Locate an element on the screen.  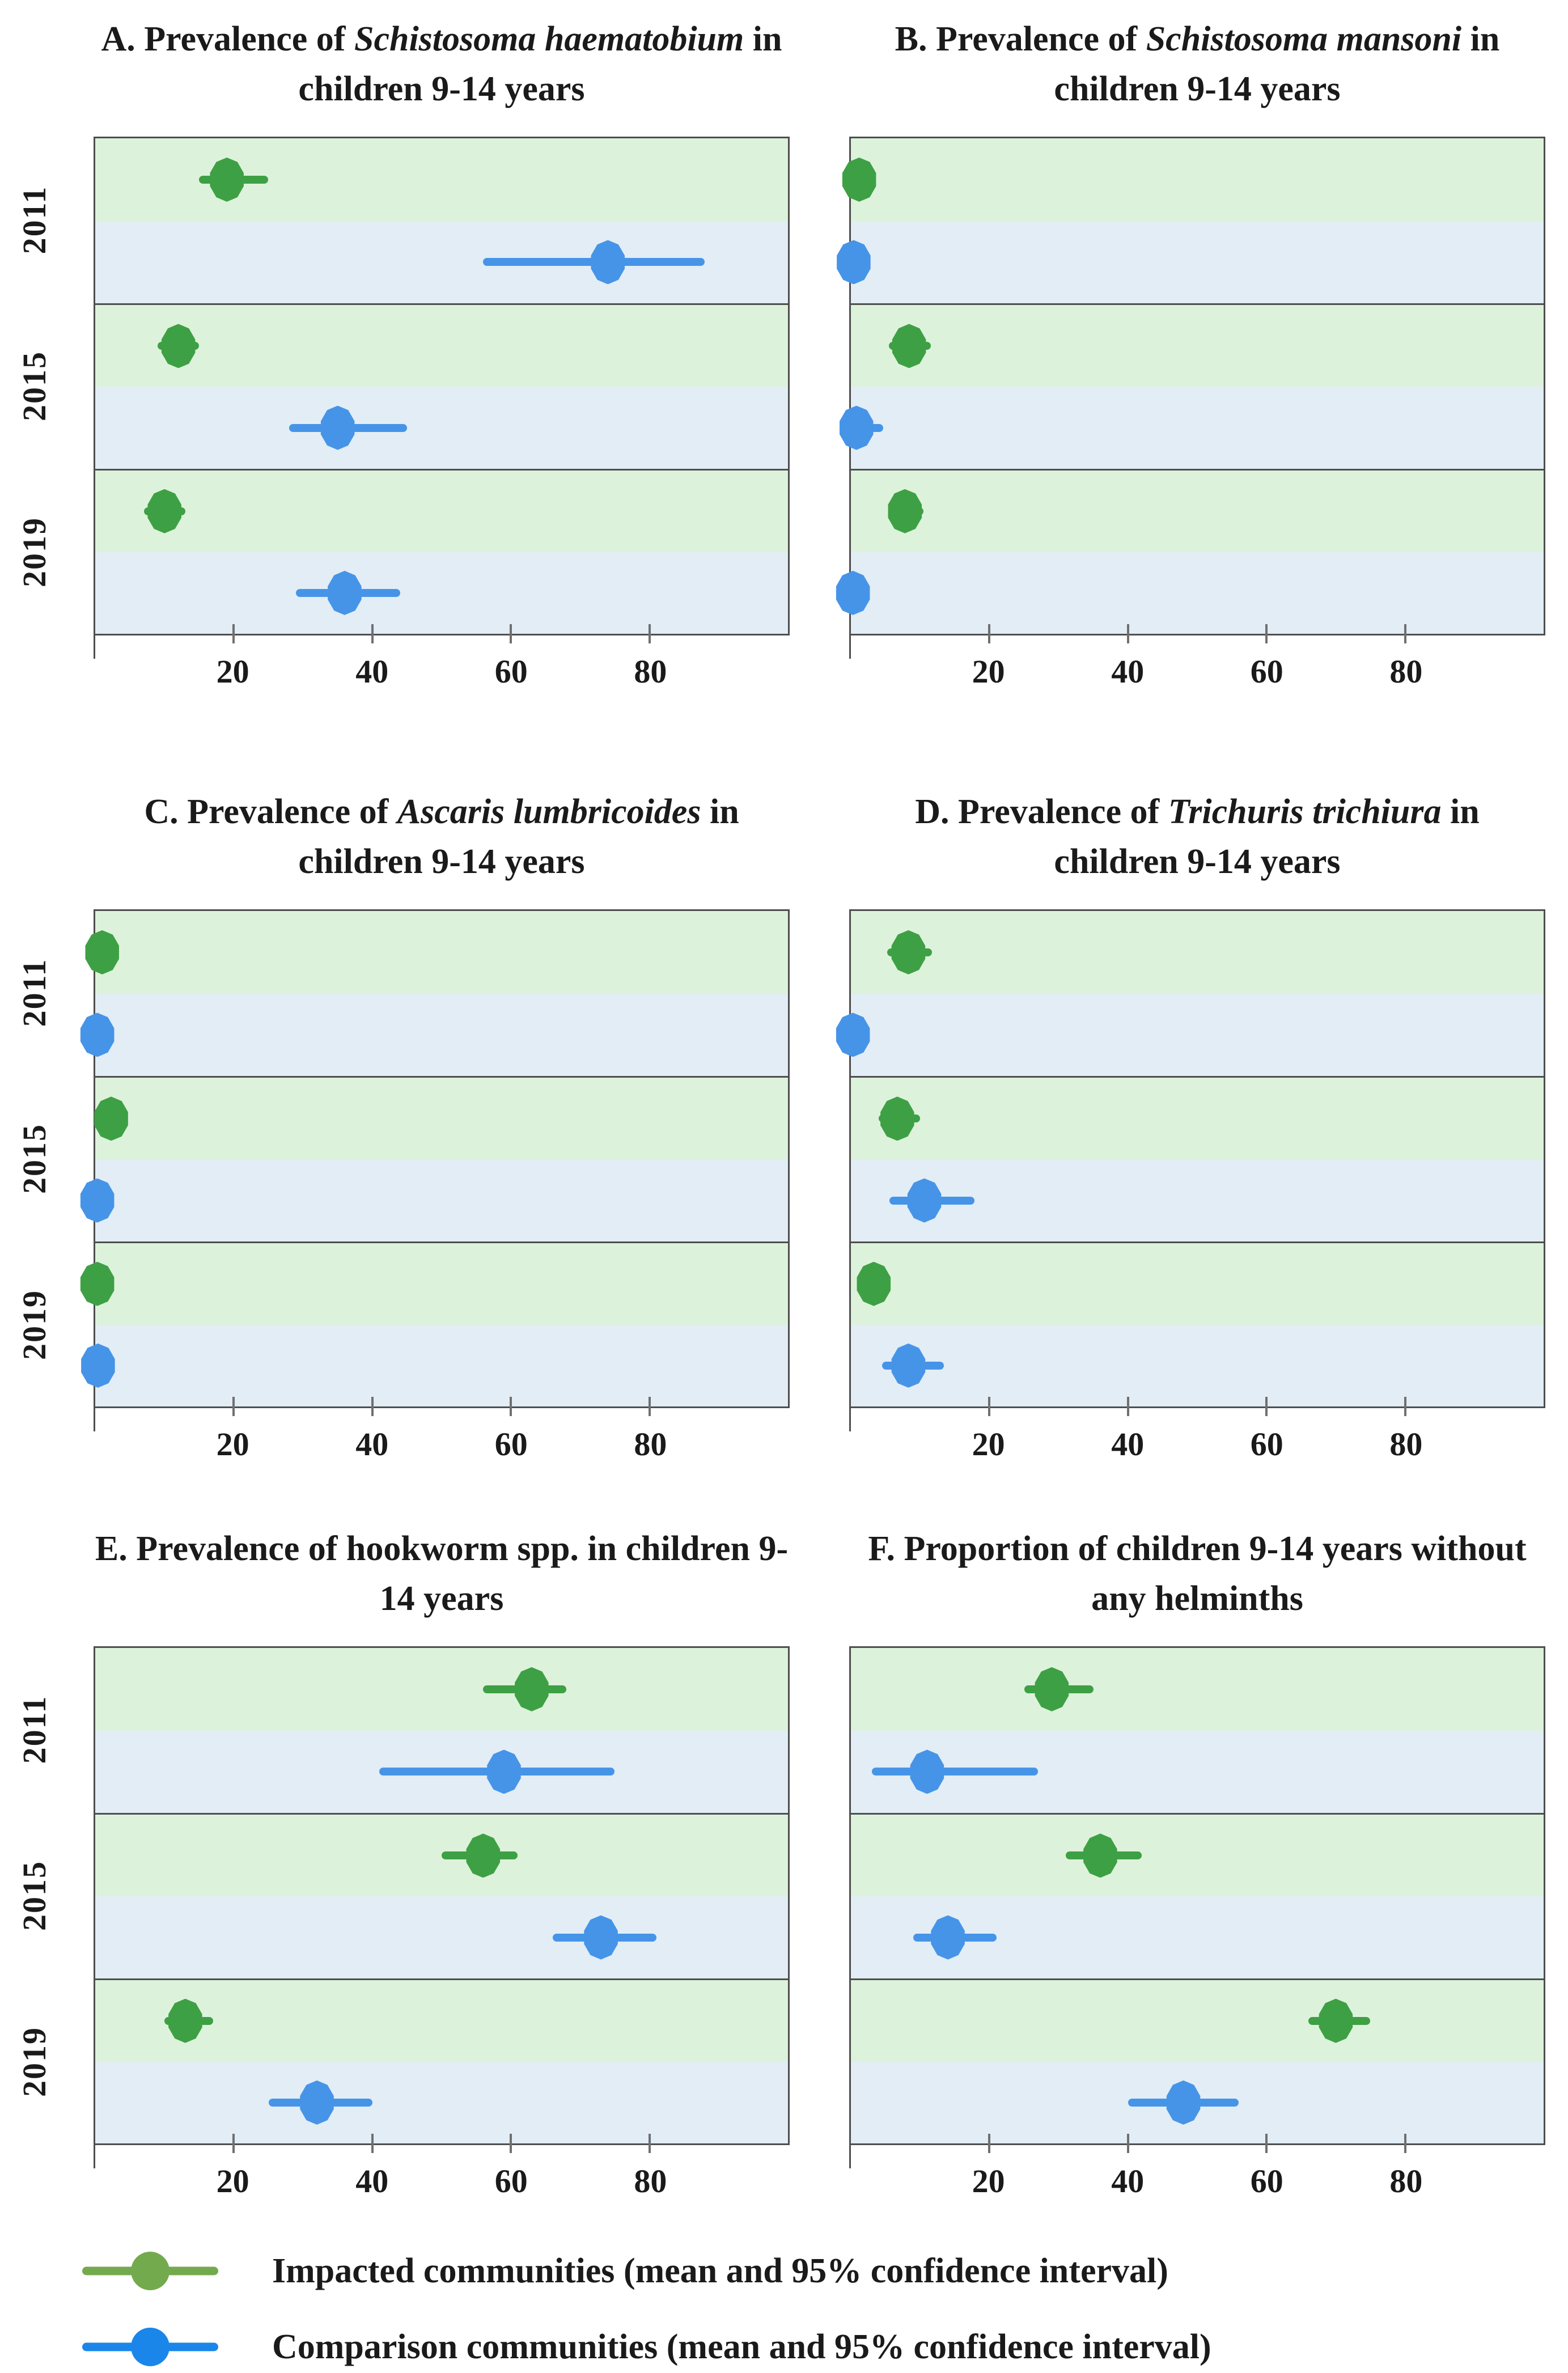
panel-d-plotwrap: 20 40 60 80 is located at coordinates (1190, 1192).